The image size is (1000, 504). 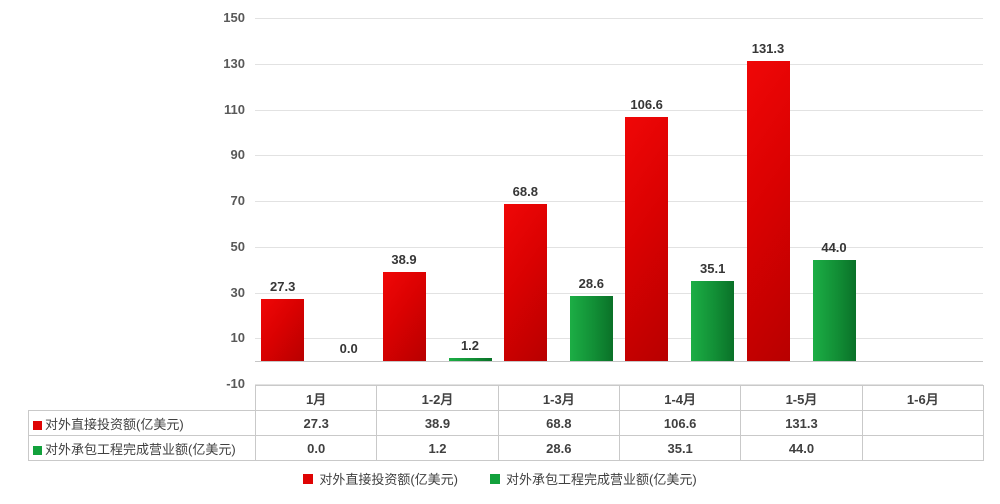 I want to click on table-header-cell: 1-5月, so click(x=801, y=398).